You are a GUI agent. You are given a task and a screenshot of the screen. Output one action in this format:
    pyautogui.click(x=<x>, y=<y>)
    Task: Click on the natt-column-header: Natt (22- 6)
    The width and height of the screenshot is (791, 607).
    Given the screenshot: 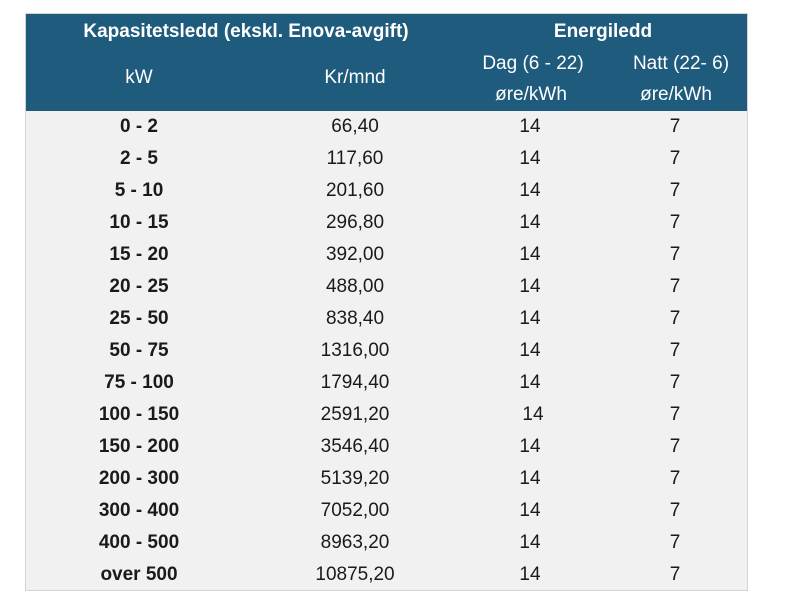 What is the action you would take?
    pyautogui.click(x=681, y=63)
    